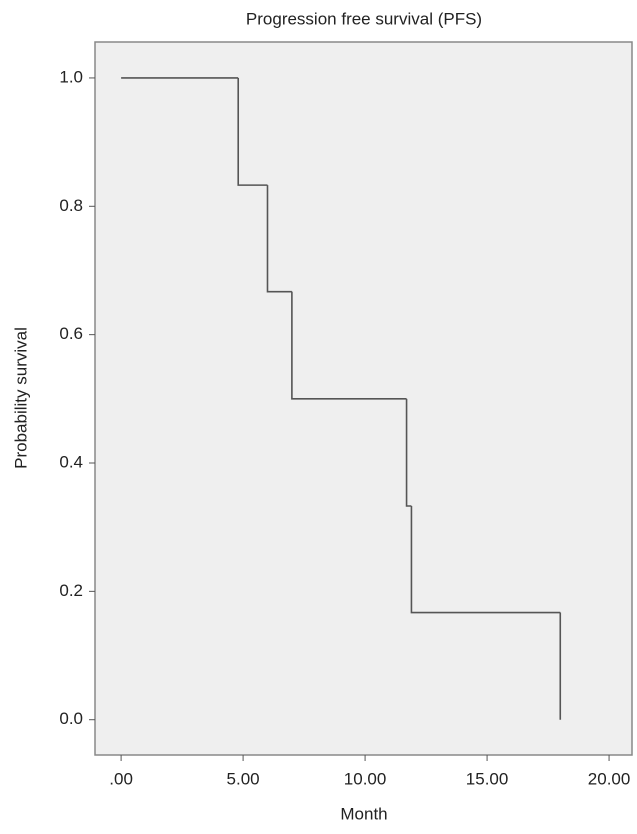 The image size is (637, 834). Describe the element at coordinates (71, 461) in the screenshot. I see `y-tick-label: 0.4` at that location.